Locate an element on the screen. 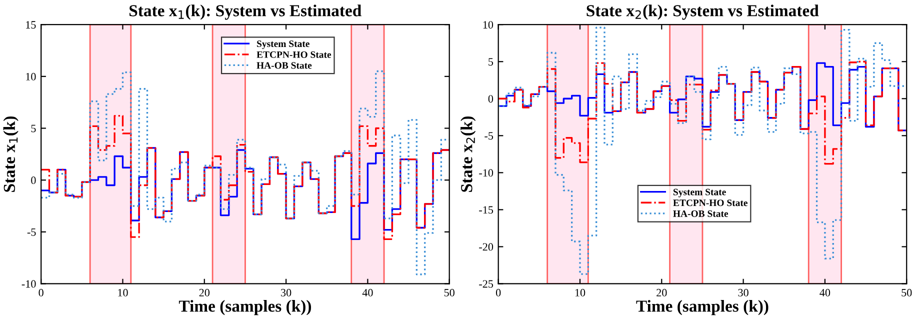 The image size is (913, 328). y-tick-label: -20 is located at coordinates (486, 247).